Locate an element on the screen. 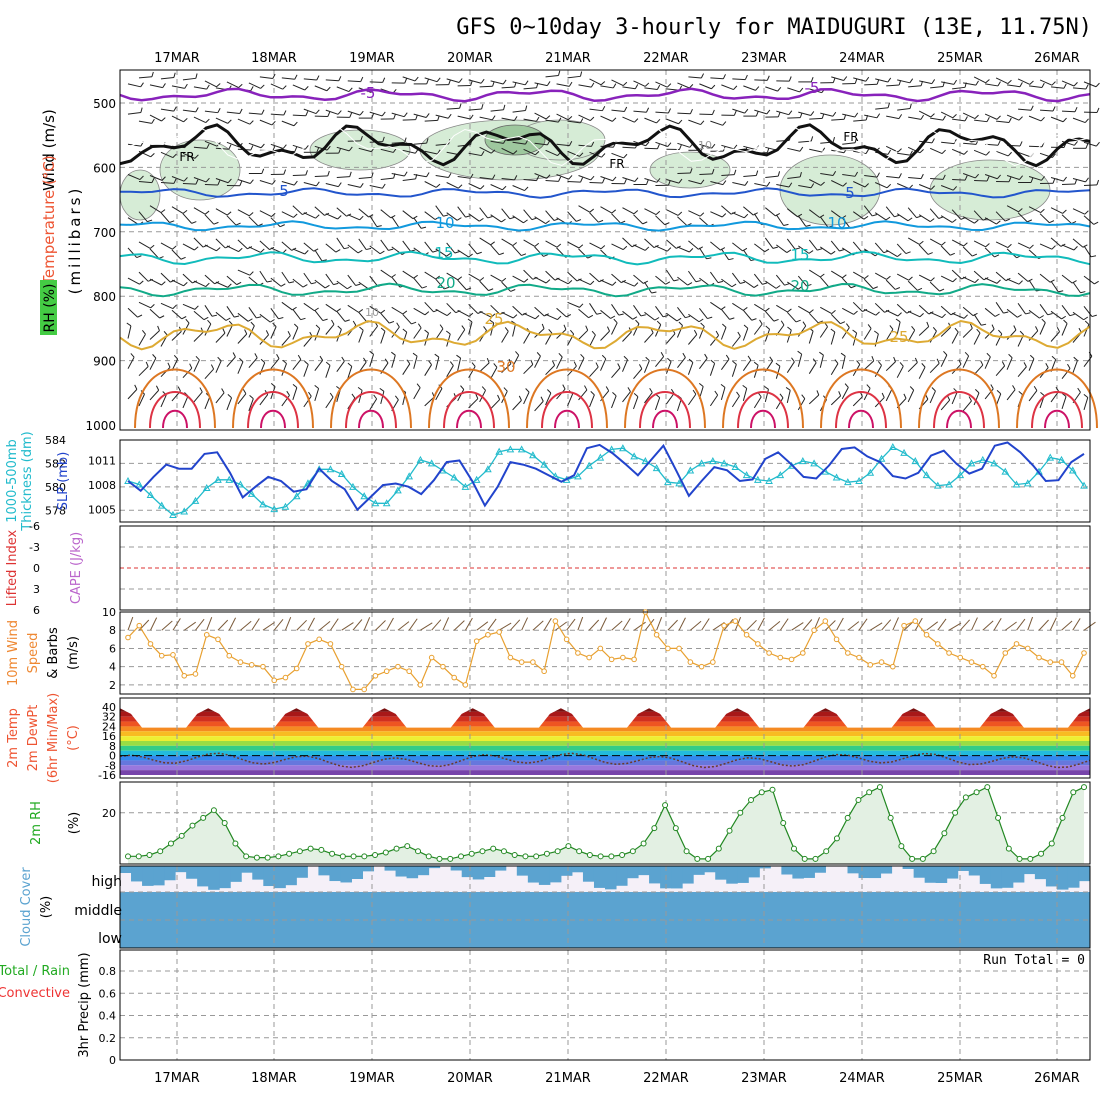  pressure-tick-label: 600 is located at coordinates (104, 168).